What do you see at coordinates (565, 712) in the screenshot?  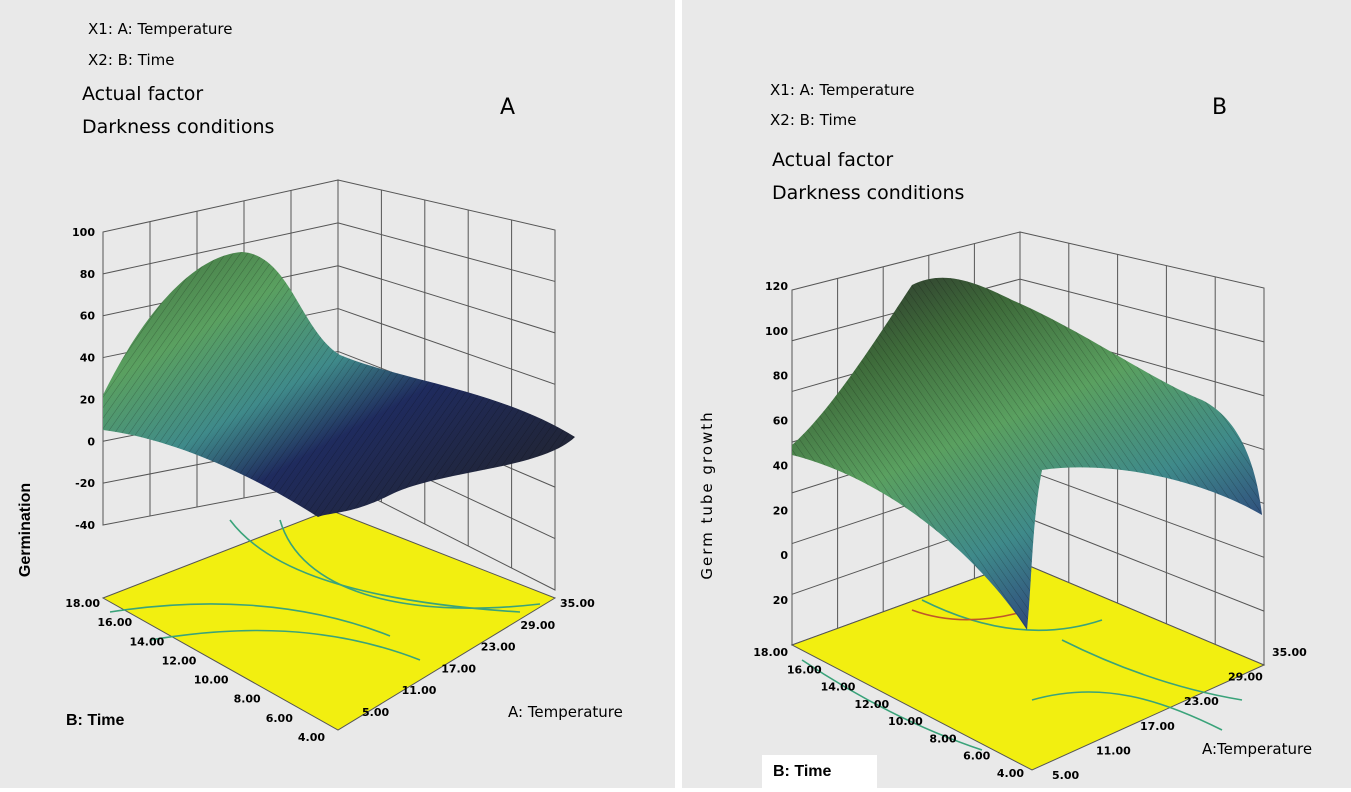 I see `x-axis-title-a: A: Temperature` at bounding box center [565, 712].